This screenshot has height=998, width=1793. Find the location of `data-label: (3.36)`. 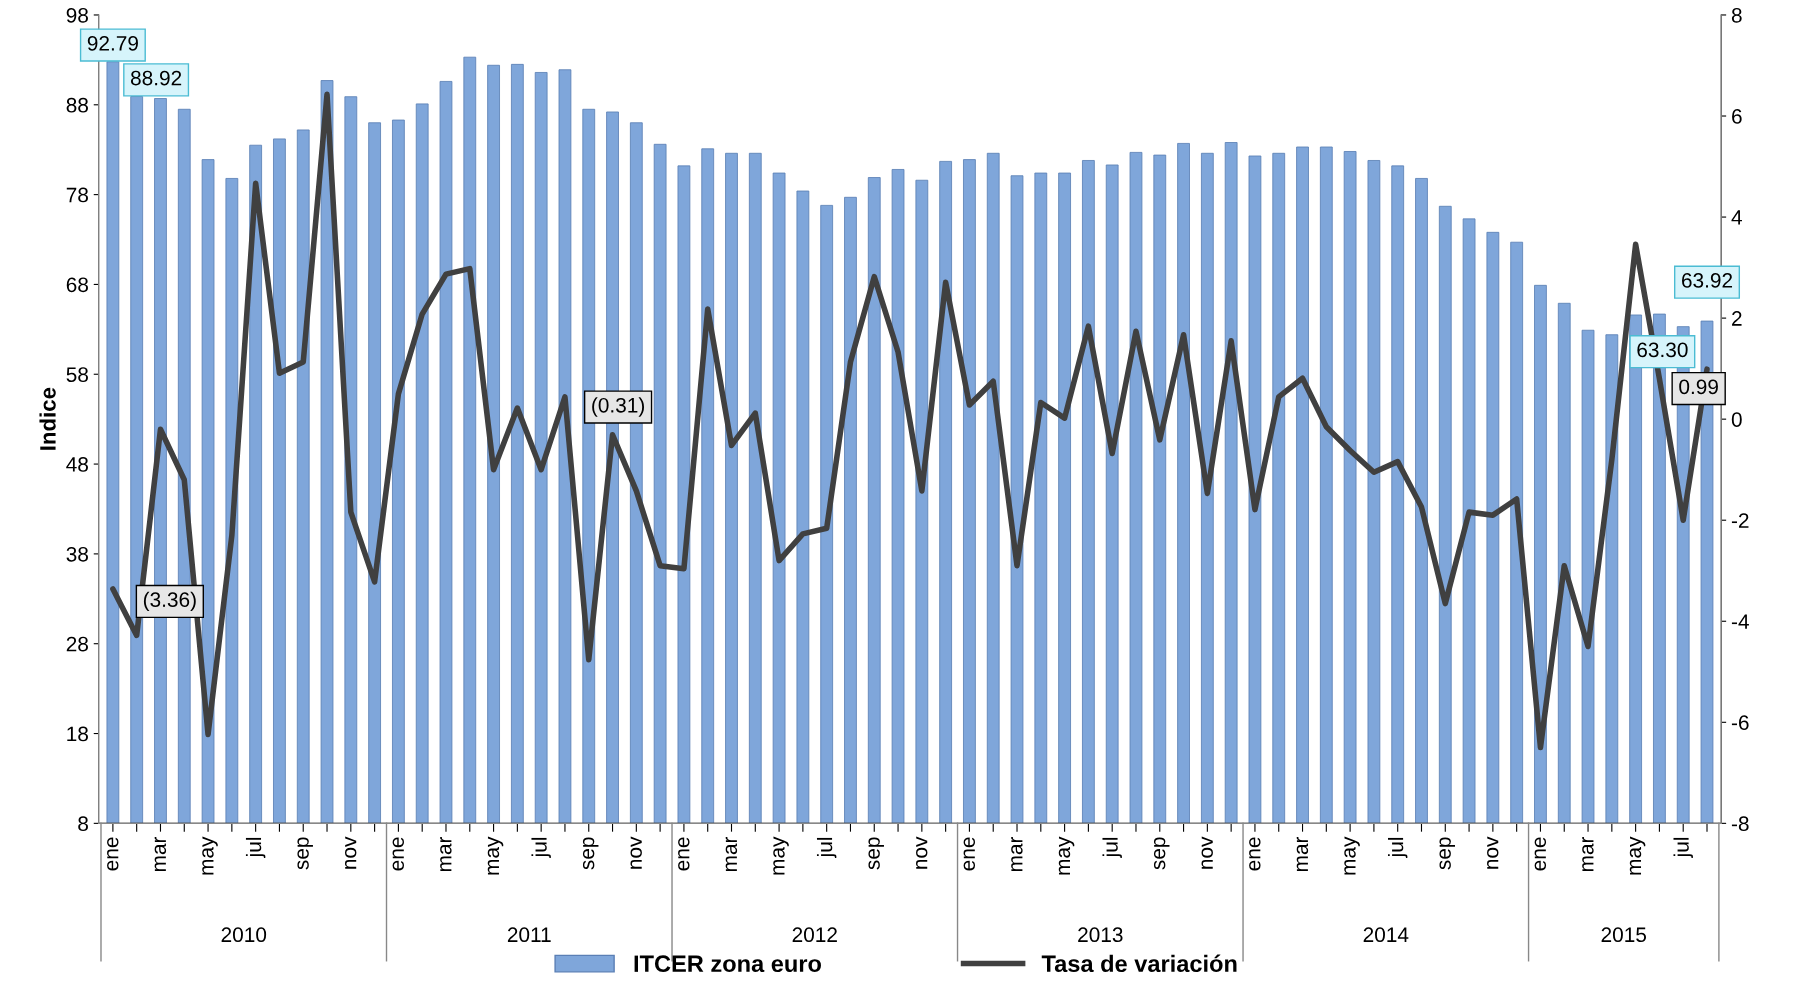

data-label: (3.36) is located at coordinates (169, 601).